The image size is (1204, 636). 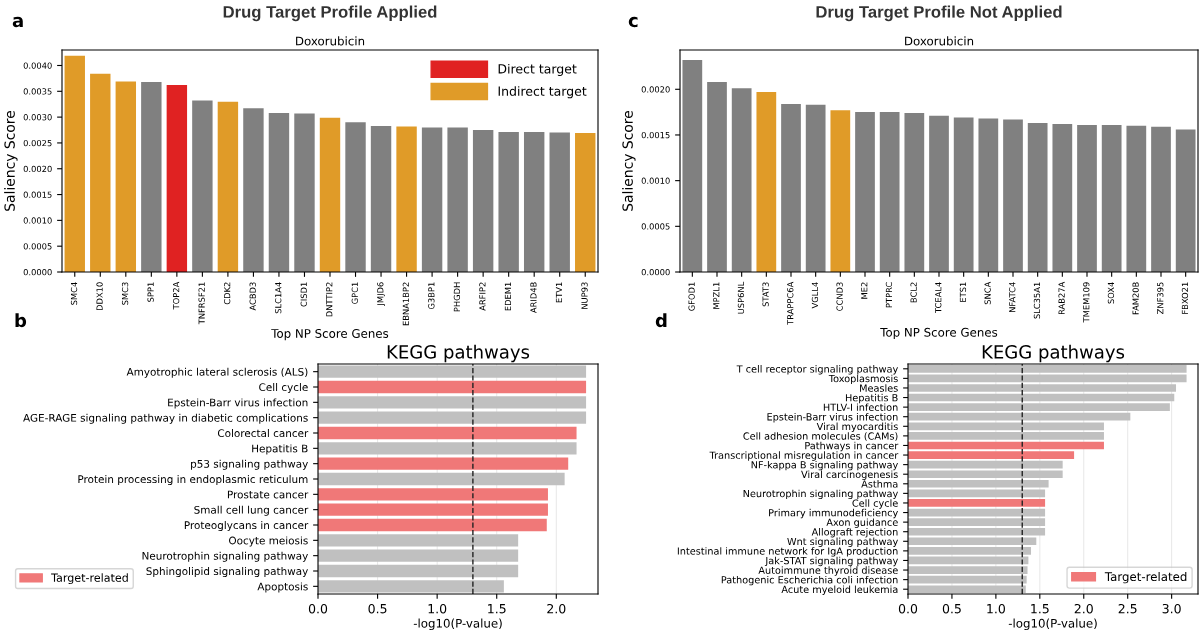 What do you see at coordinates (556, 608) in the screenshot?
I see `x-tick-label: 2.0` at bounding box center [556, 608].